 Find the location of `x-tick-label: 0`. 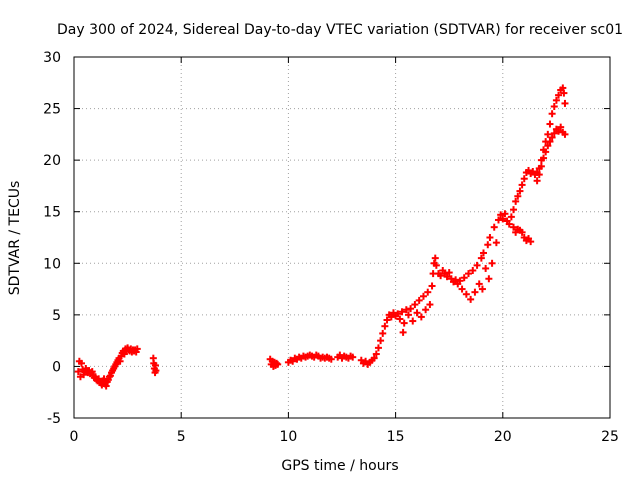

x-tick-label: 0 is located at coordinates (74, 437).